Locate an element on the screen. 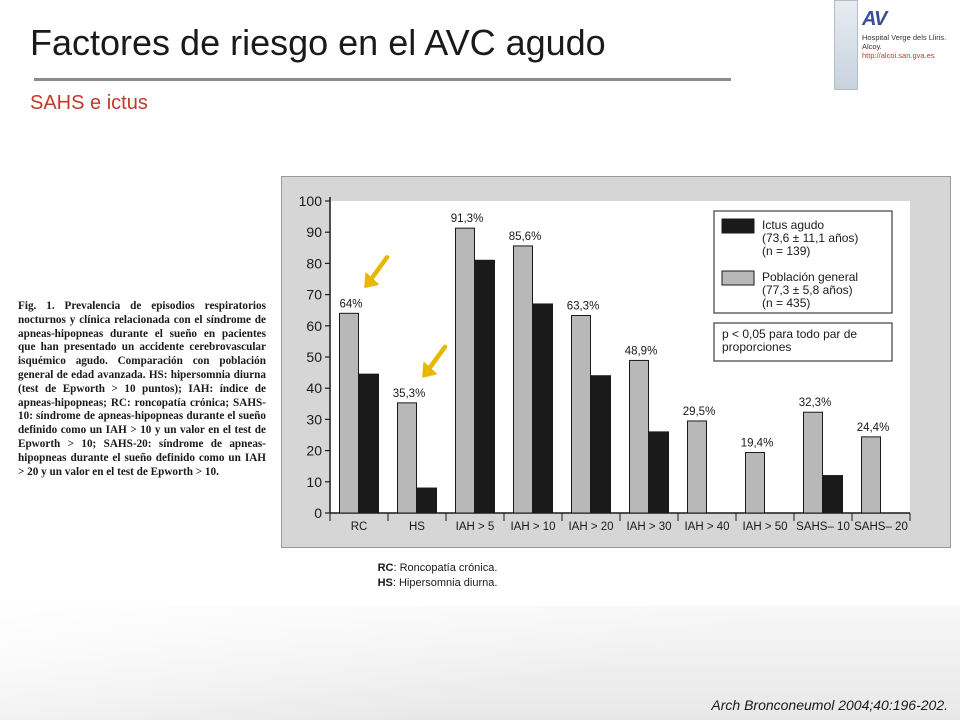 This screenshot has height=720, width=960. slide-title: Factores de riesgo en el AVC agudo is located at coordinates (318, 42).